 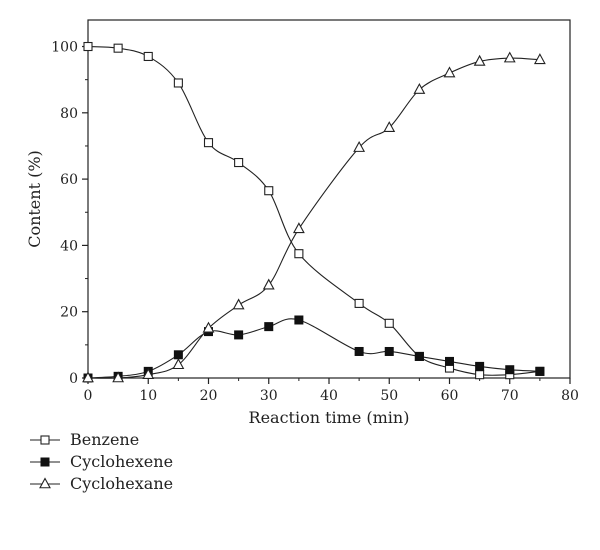 What do you see at coordinates (510, 396) in the screenshot?
I see `x-tick-label: 70` at bounding box center [510, 396].